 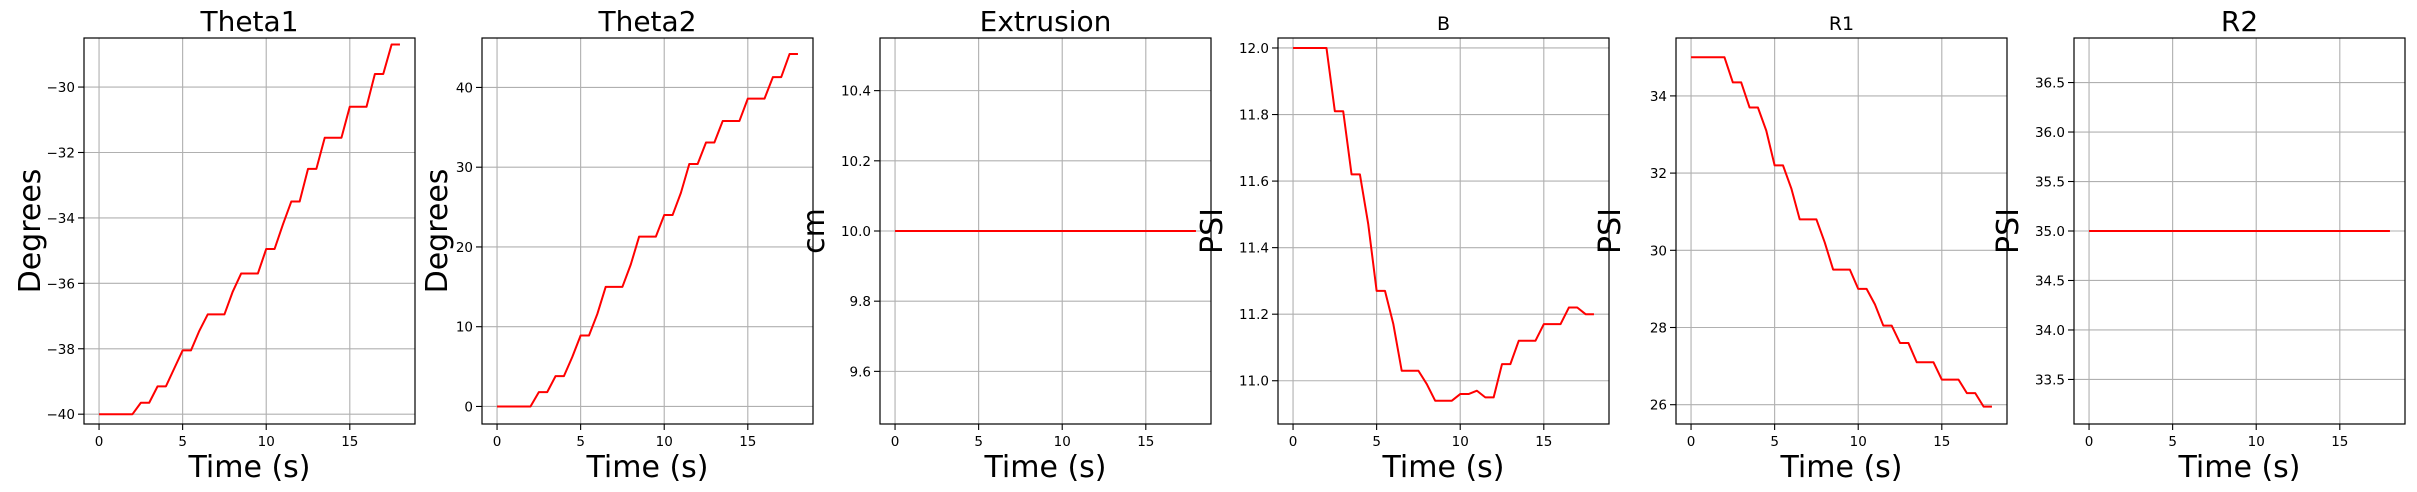 I want to click on y-tick-label: 34.0, so click(x=2050, y=331).